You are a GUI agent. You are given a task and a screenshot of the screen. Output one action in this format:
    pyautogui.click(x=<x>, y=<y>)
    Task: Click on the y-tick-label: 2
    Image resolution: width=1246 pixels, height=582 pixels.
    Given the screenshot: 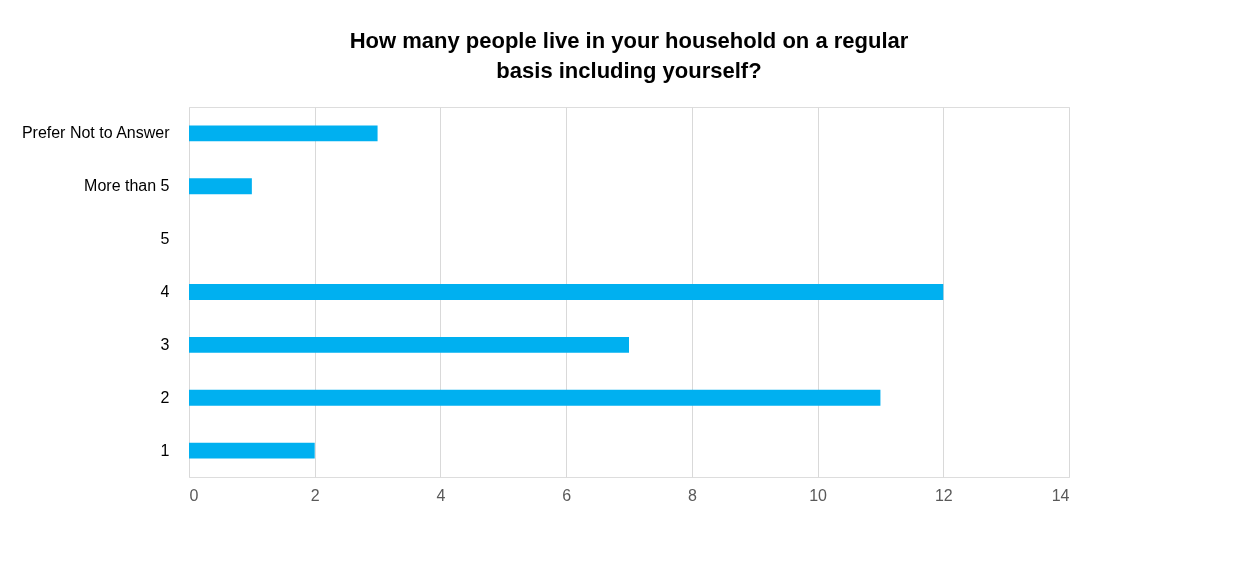 What is the action you would take?
    pyautogui.click(x=165, y=397)
    